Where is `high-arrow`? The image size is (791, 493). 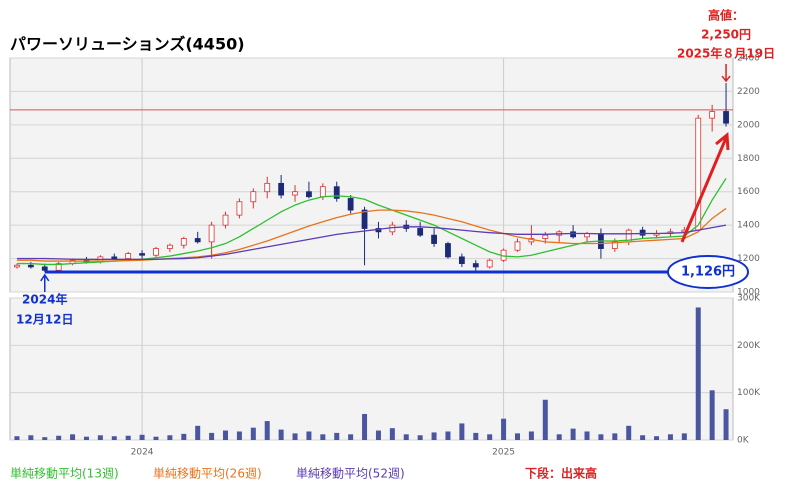 high-arrow is located at coordinates (726, 73).